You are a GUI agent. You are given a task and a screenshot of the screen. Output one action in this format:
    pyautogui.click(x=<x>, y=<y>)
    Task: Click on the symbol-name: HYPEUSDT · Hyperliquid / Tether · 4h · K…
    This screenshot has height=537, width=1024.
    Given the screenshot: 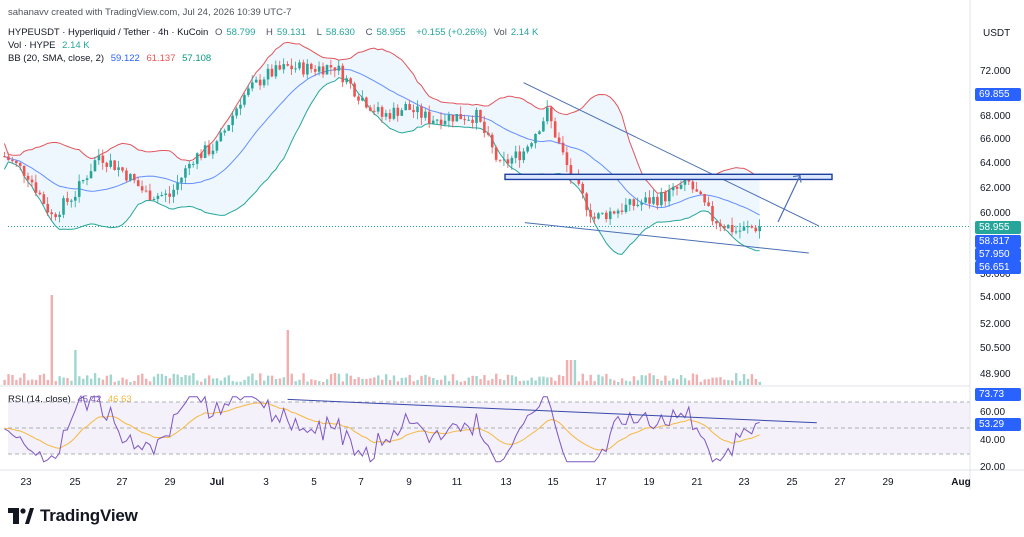 What is the action you would take?
    pyautogui.click(x=108, y=32)
    